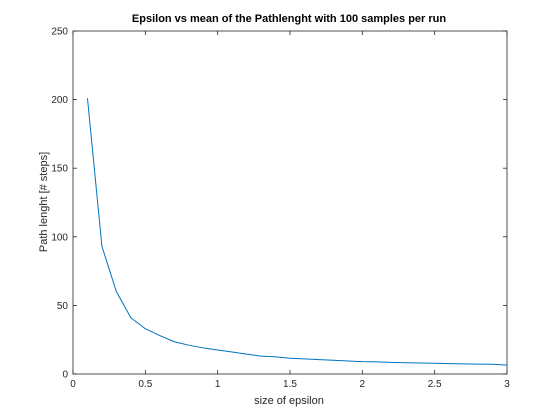 Image resolution: width=560 pixels, height=420 pixels. What do you see at coordinates (73, 384) in the screenshot?
I see `x-tick-label: 0` at bounding box center [73, 384].